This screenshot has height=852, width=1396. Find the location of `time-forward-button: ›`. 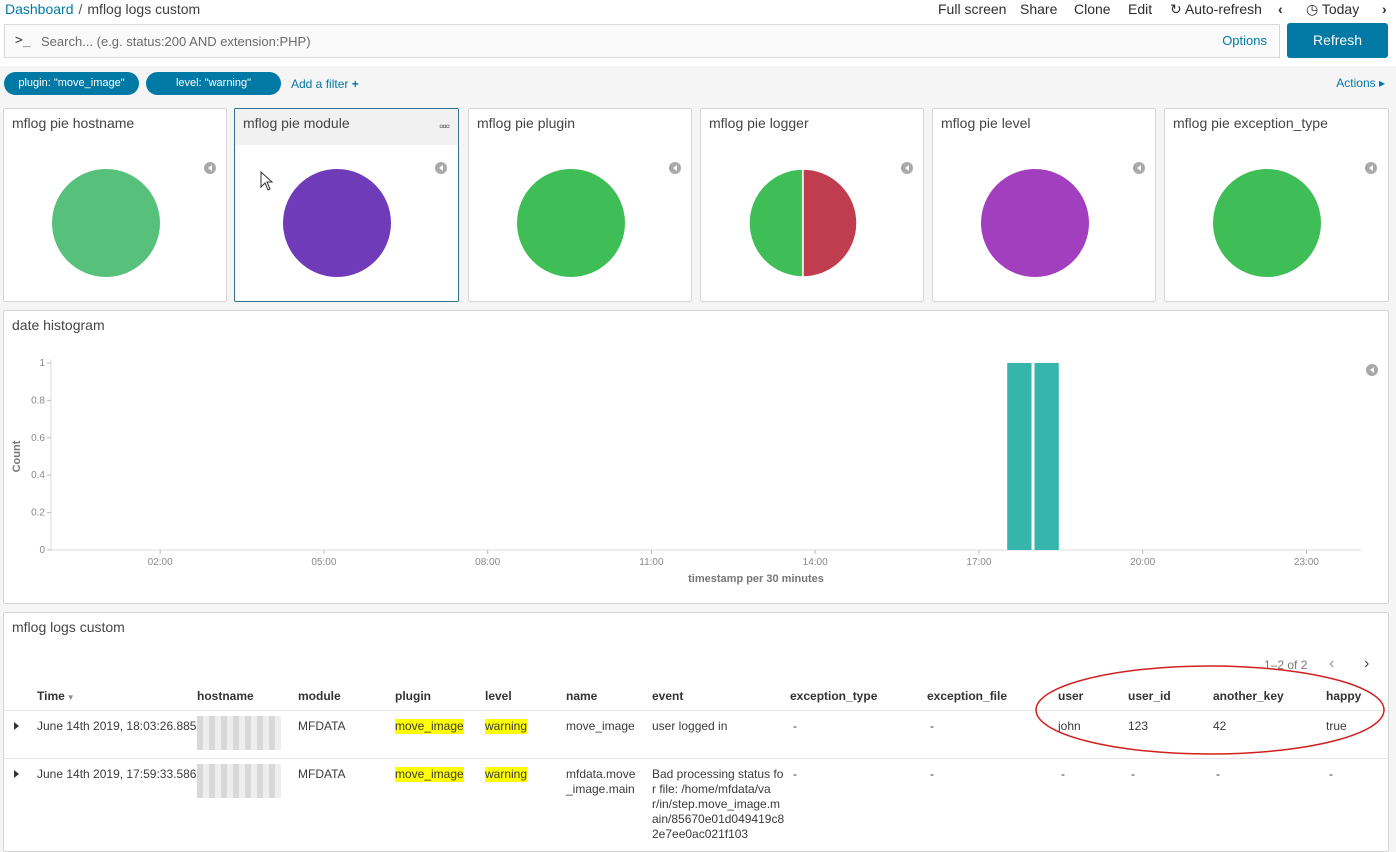

time-forward-button: › is located at coordinates (1384, 9).